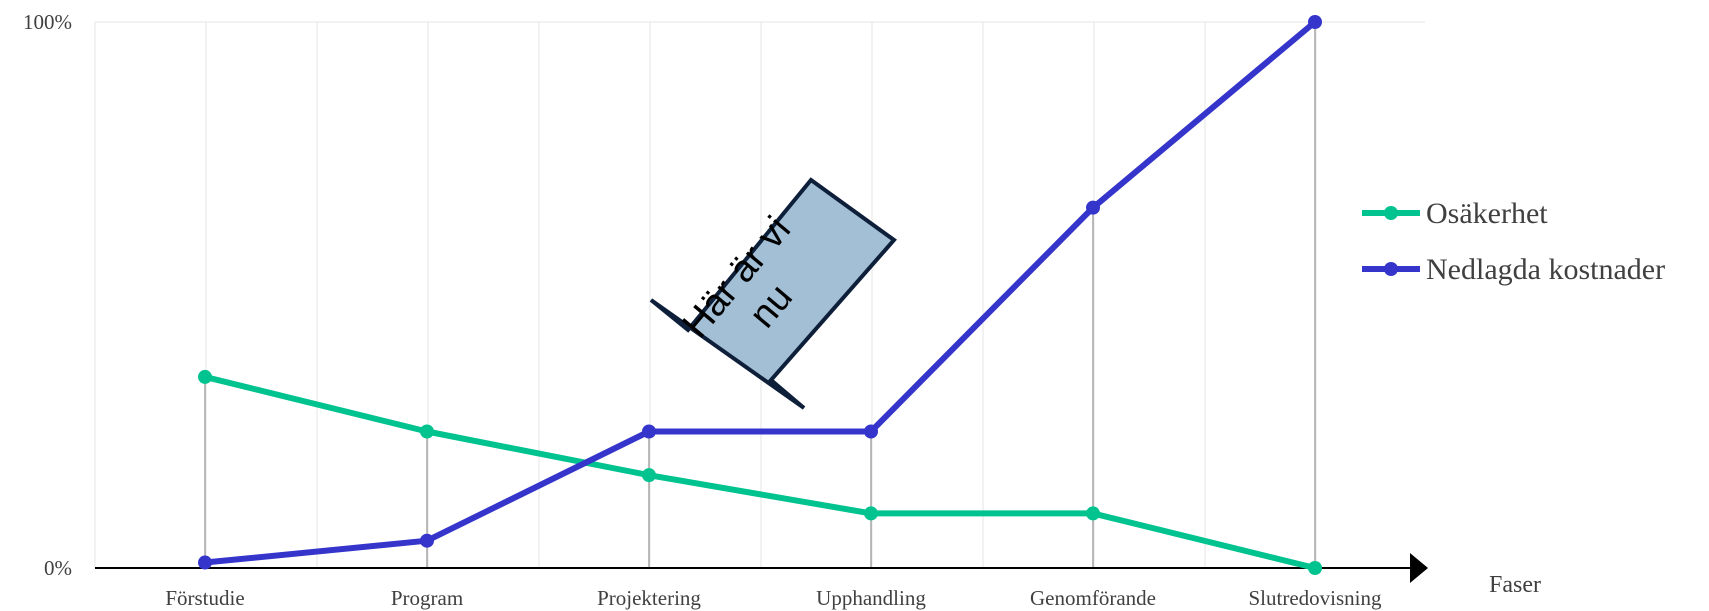 Image resolution: width=1709 pixels, height=611 pixels. Describe the element at coordinates (47, 295) in the screenshot. I see `y-tick-labels: 0% 100%` at that location.